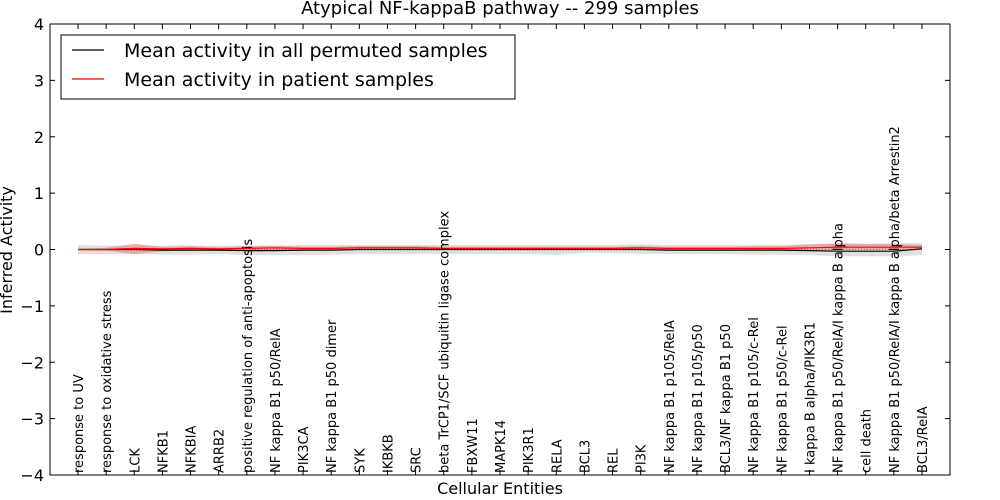 The image size is (1000, 500). I want to click on x-tick-label: NF kappa B1 p105/RelA, so click(670, 396).